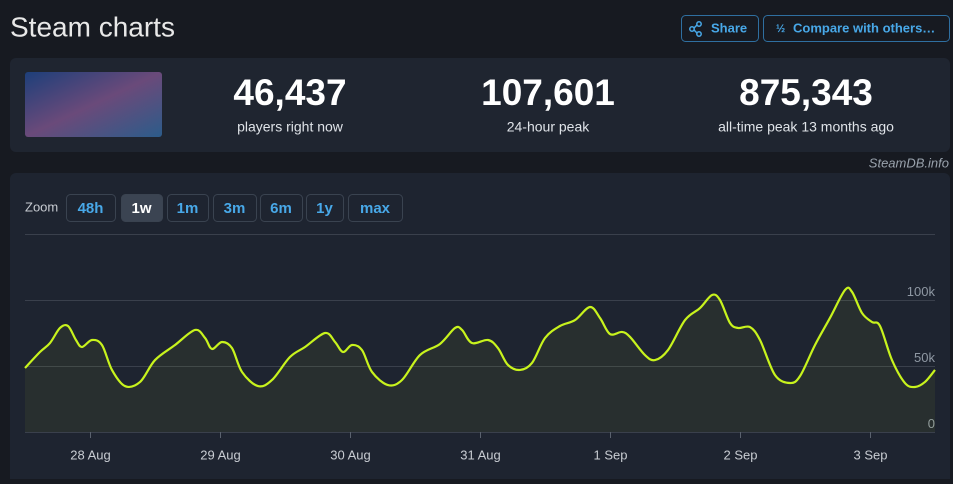 Image resolution: width=953 pixels, height=484 pixels. What do you see at coordinates (90, 454) in the screenshot?
I see `x-tick-label: 28 Aug` at bounding box center [90, 454].